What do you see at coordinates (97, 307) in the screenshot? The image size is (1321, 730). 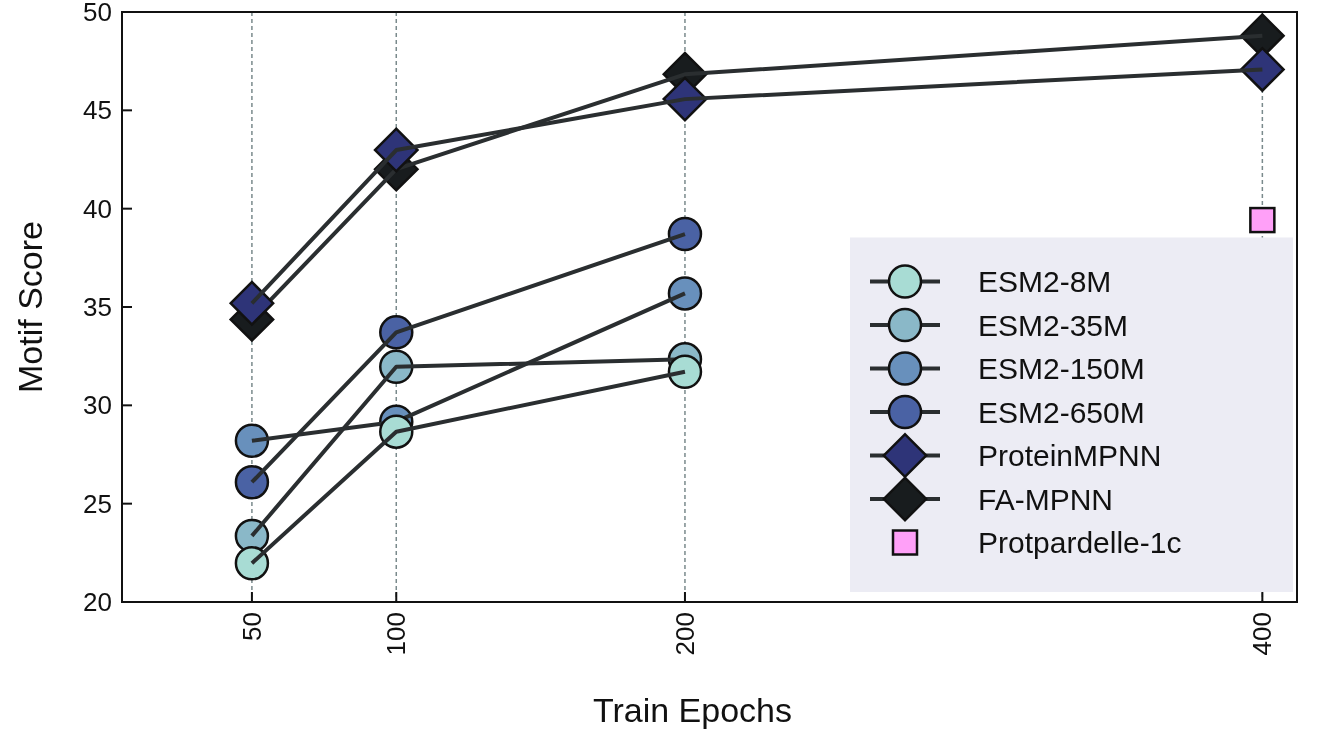 I see `y-tick-label: 35` at bounding box center [97, 307].